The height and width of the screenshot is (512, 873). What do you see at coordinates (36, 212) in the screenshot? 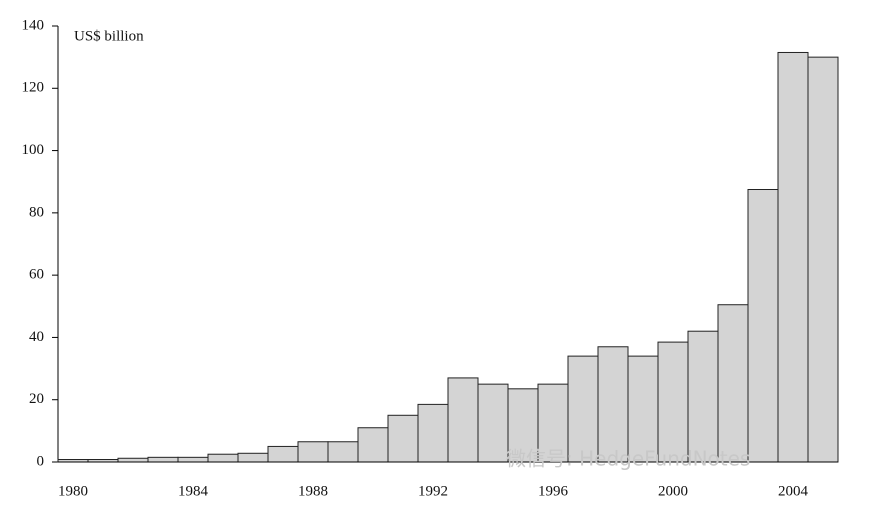
I see `y-tick-label: 80` at bounding box center [36, 212].